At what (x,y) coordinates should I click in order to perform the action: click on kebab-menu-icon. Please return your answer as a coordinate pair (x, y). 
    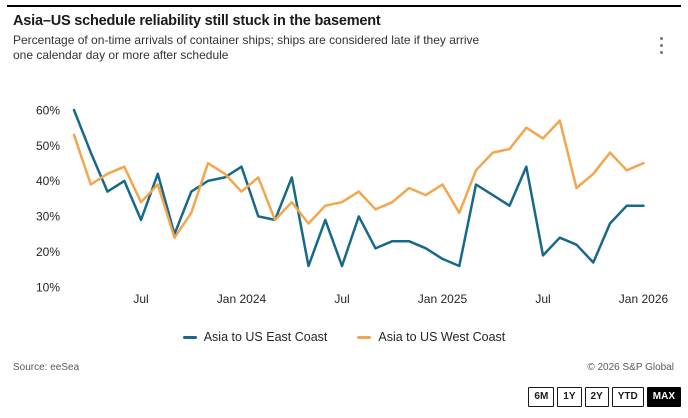
    Looking at the image, I should click on (661, 45).